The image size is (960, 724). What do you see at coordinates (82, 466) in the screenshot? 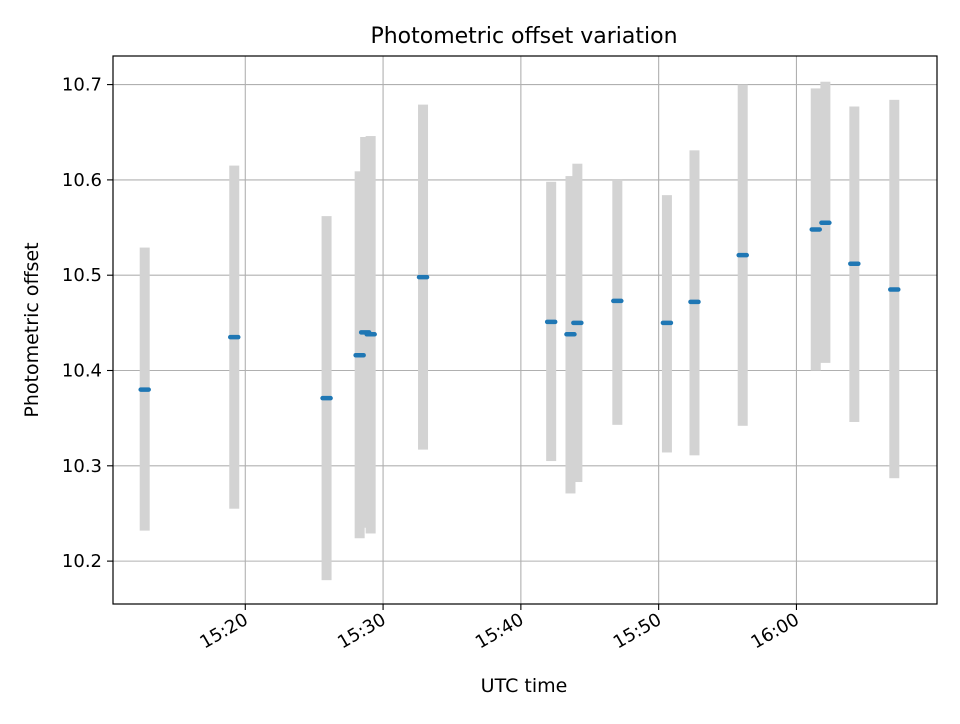
I see `y-tick-label: 10.3` at bounding box center [82, 466].